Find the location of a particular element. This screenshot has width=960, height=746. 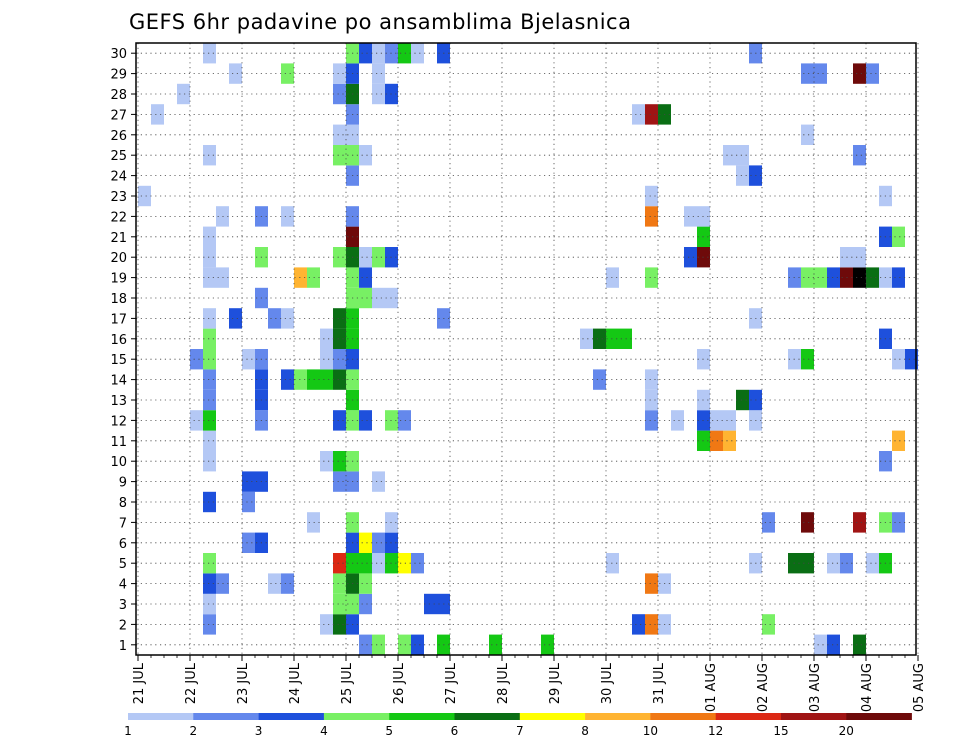

color-legend: 1 2 3 4 5 6 7 8 10 12 15 20 is located at coordinates (518, 725).